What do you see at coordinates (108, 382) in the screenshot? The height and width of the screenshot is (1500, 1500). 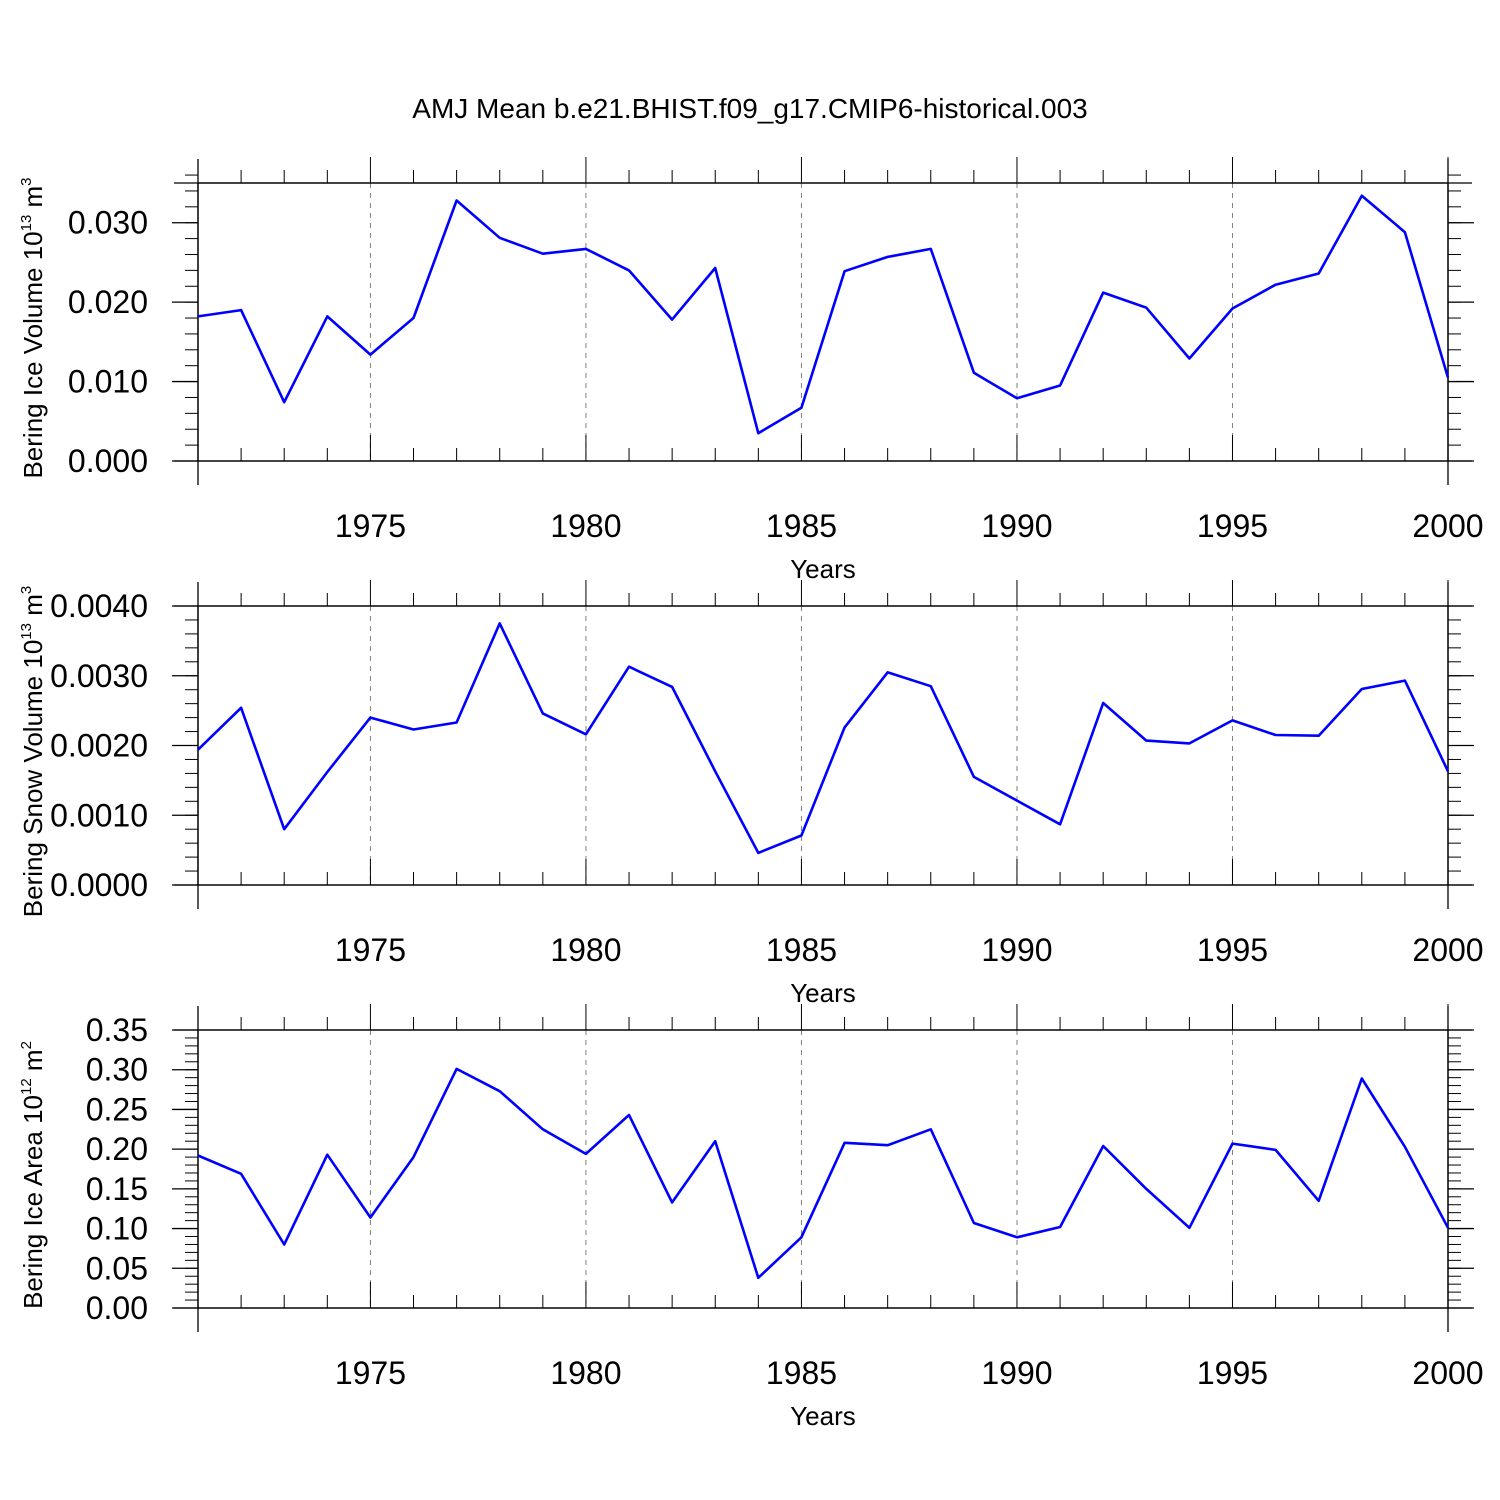 I see `y-tick-label: 0.010` at bounding box center [108, 382].